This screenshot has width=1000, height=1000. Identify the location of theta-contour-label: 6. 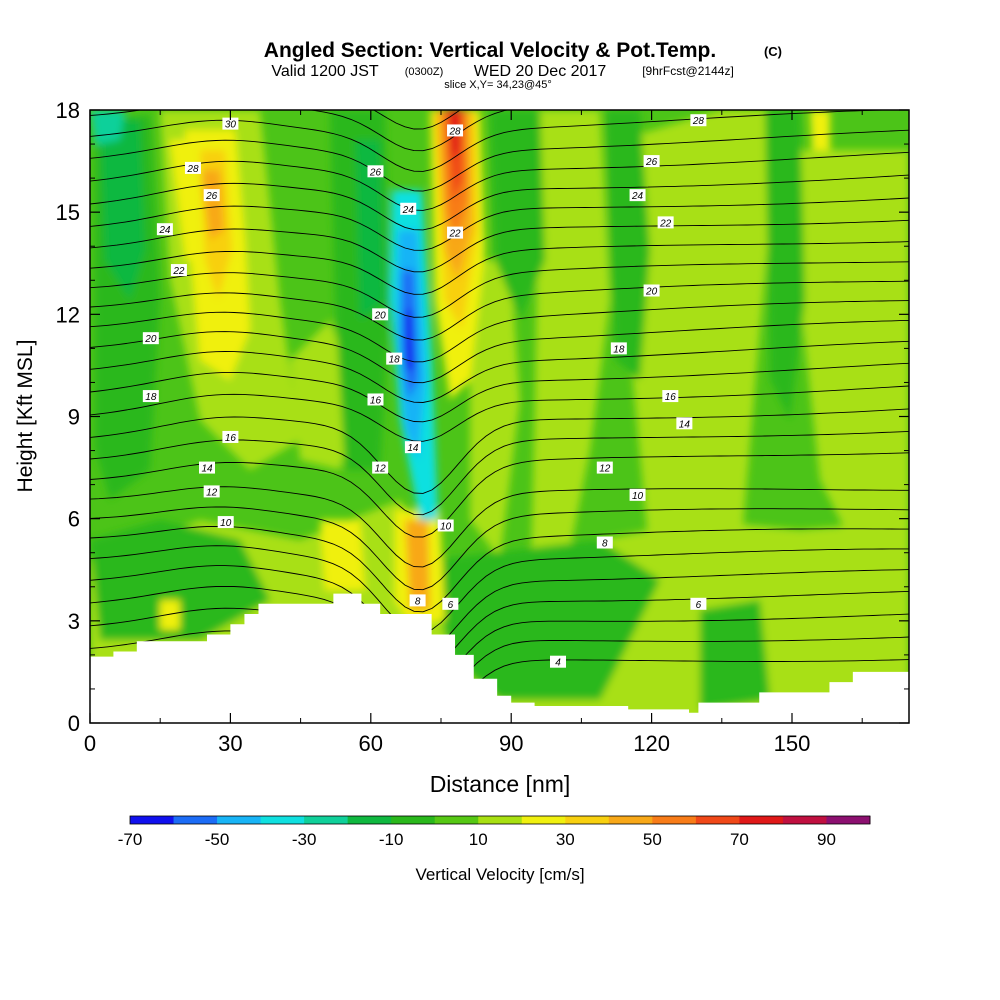
(450, 604).